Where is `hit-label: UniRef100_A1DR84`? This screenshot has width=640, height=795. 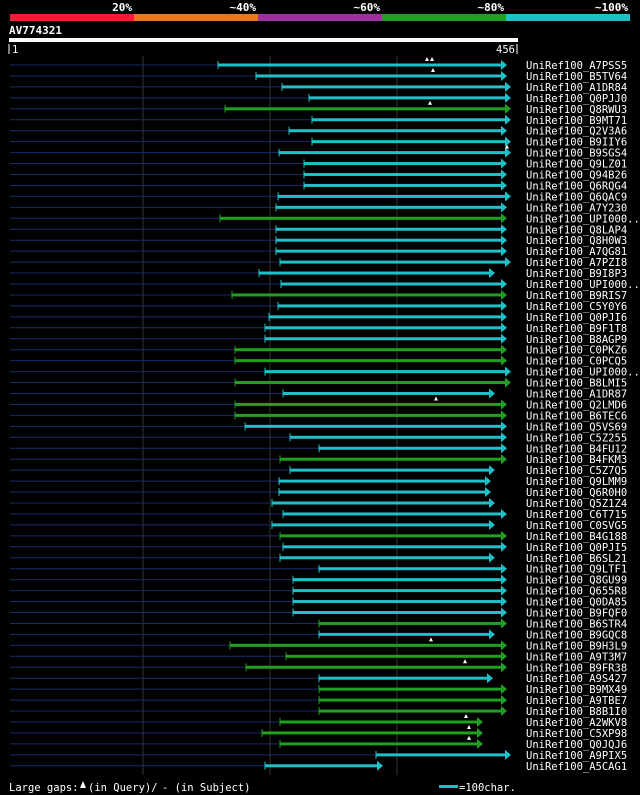
hit-label: UniRef100_A1DR84 is located at coordinates (576, 88).